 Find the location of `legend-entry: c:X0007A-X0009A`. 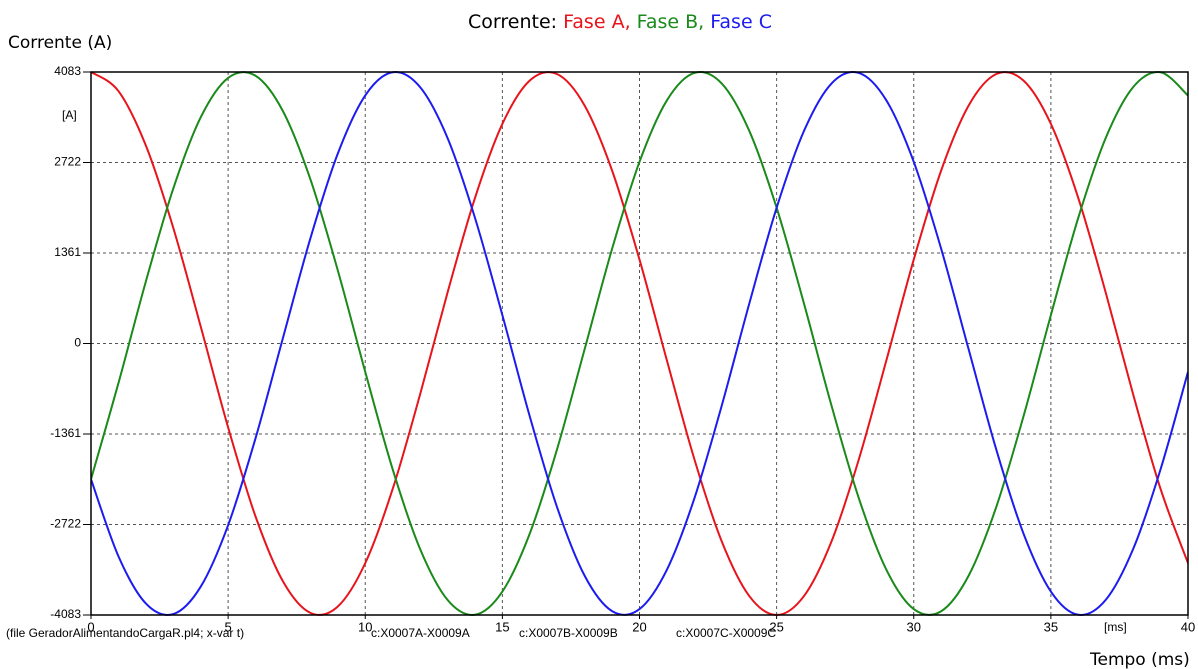

legend-entry: c:X0007A-X0009A is located at coordinates (420, 633).